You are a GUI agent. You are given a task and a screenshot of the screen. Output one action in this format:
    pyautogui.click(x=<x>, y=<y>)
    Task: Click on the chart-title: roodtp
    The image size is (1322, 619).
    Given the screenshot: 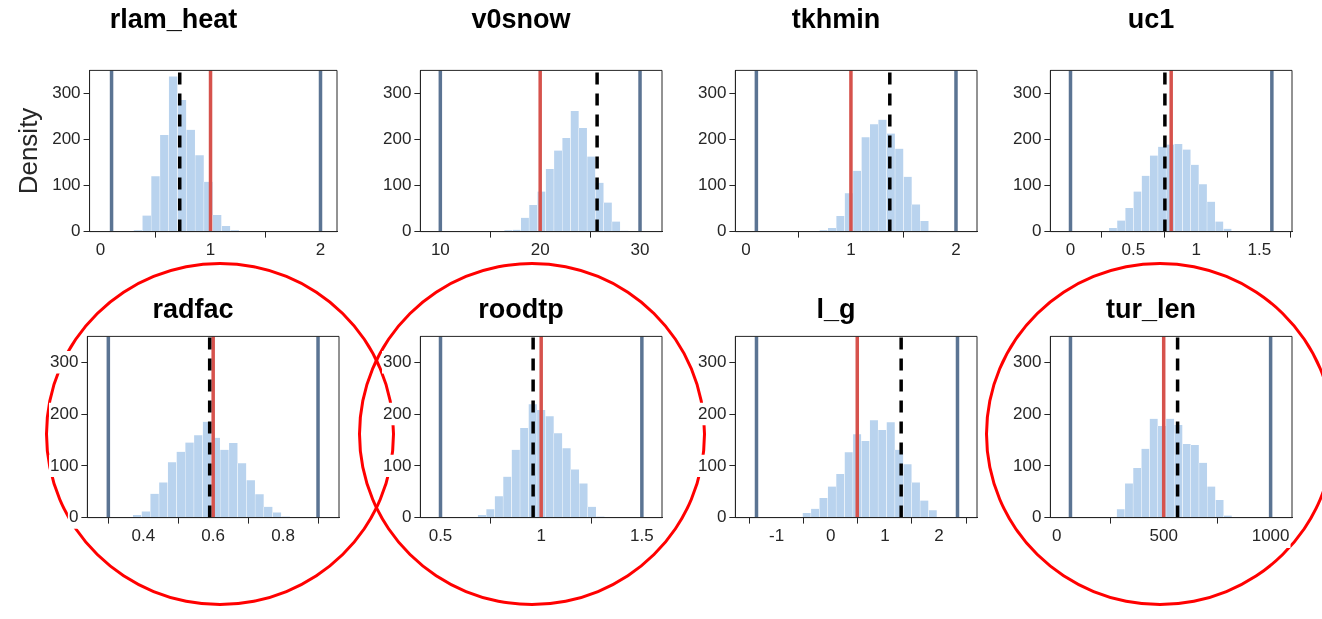 What is the action you would take?
    pyautogui.click(x=521, y=308)
    